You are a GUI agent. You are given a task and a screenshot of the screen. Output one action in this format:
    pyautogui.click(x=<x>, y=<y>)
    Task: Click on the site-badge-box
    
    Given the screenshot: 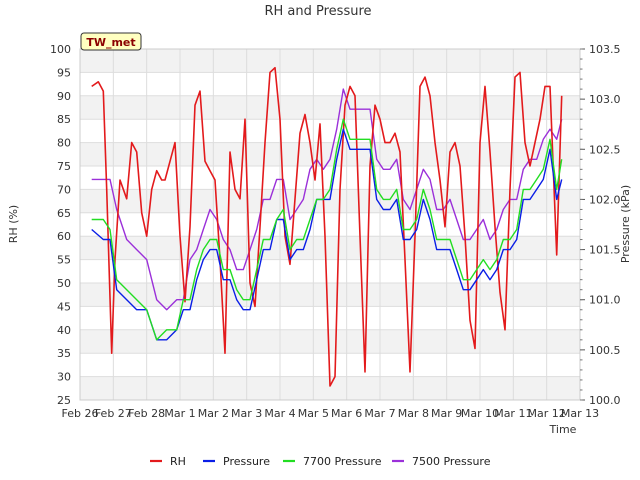 What is the action you would take?
    pyautogui.click(x=111, y=41)
    